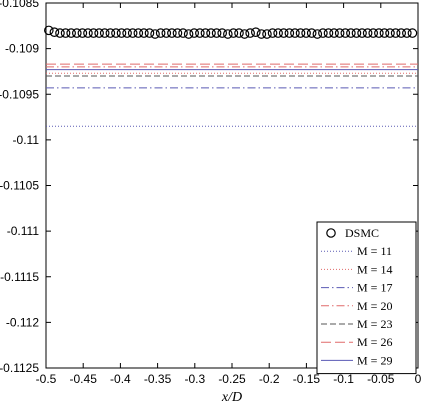 The width and height of the screenshot is (424, 410). I want to click on legend-entry: DSMC, so click(352, 233).